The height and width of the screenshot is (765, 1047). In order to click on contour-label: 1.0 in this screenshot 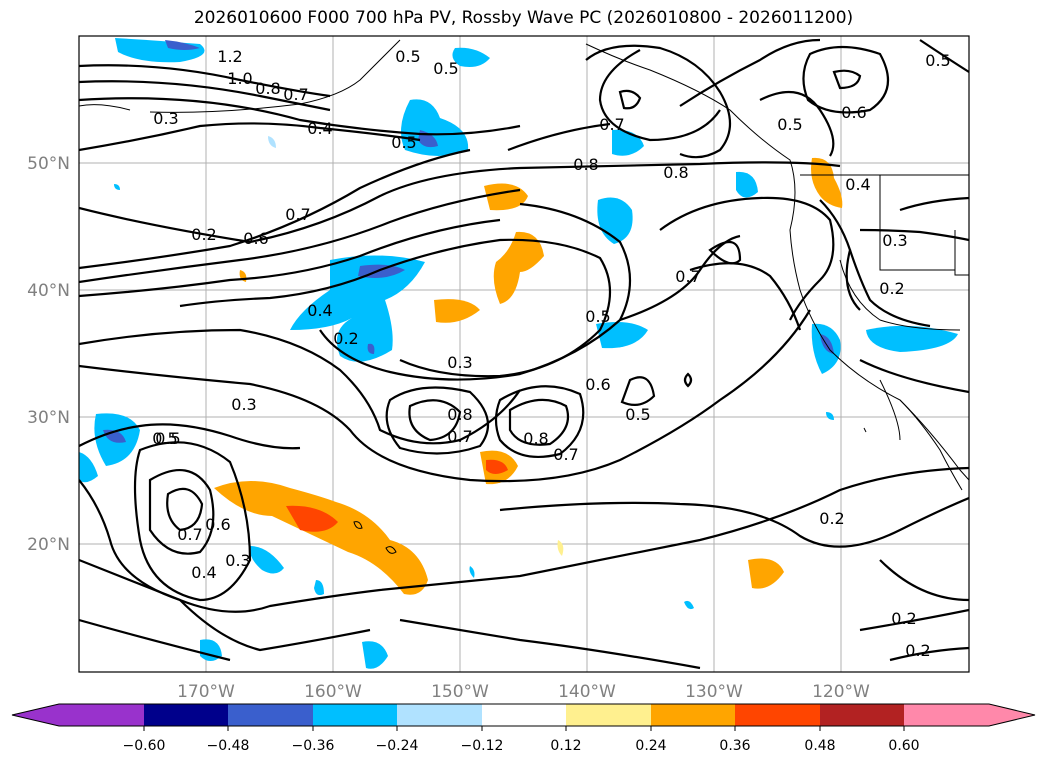, I will do `click(239, 78)`.